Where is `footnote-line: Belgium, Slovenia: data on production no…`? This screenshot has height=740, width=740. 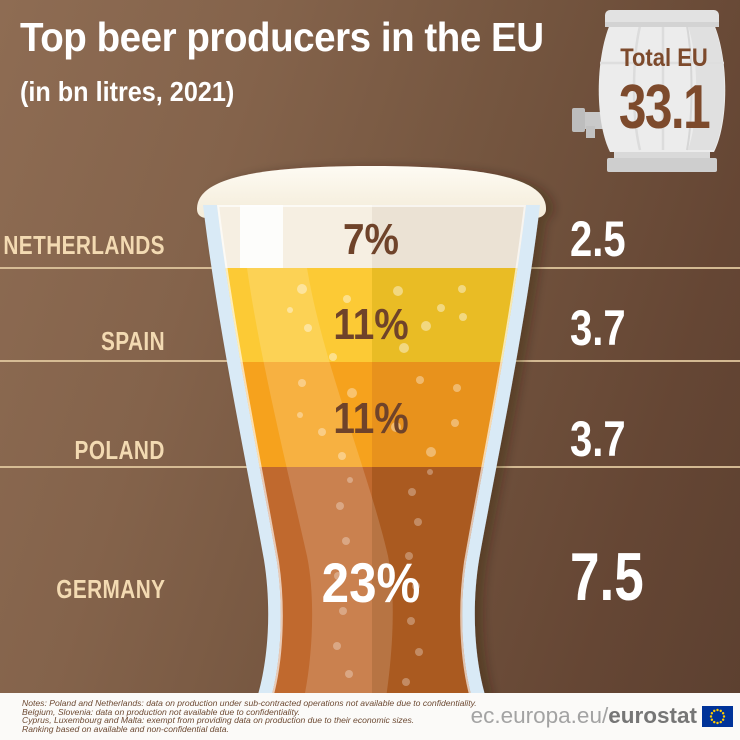
footnote-line: Belgium, Slovenia: data on production no… is located at coordinates (161, 711).